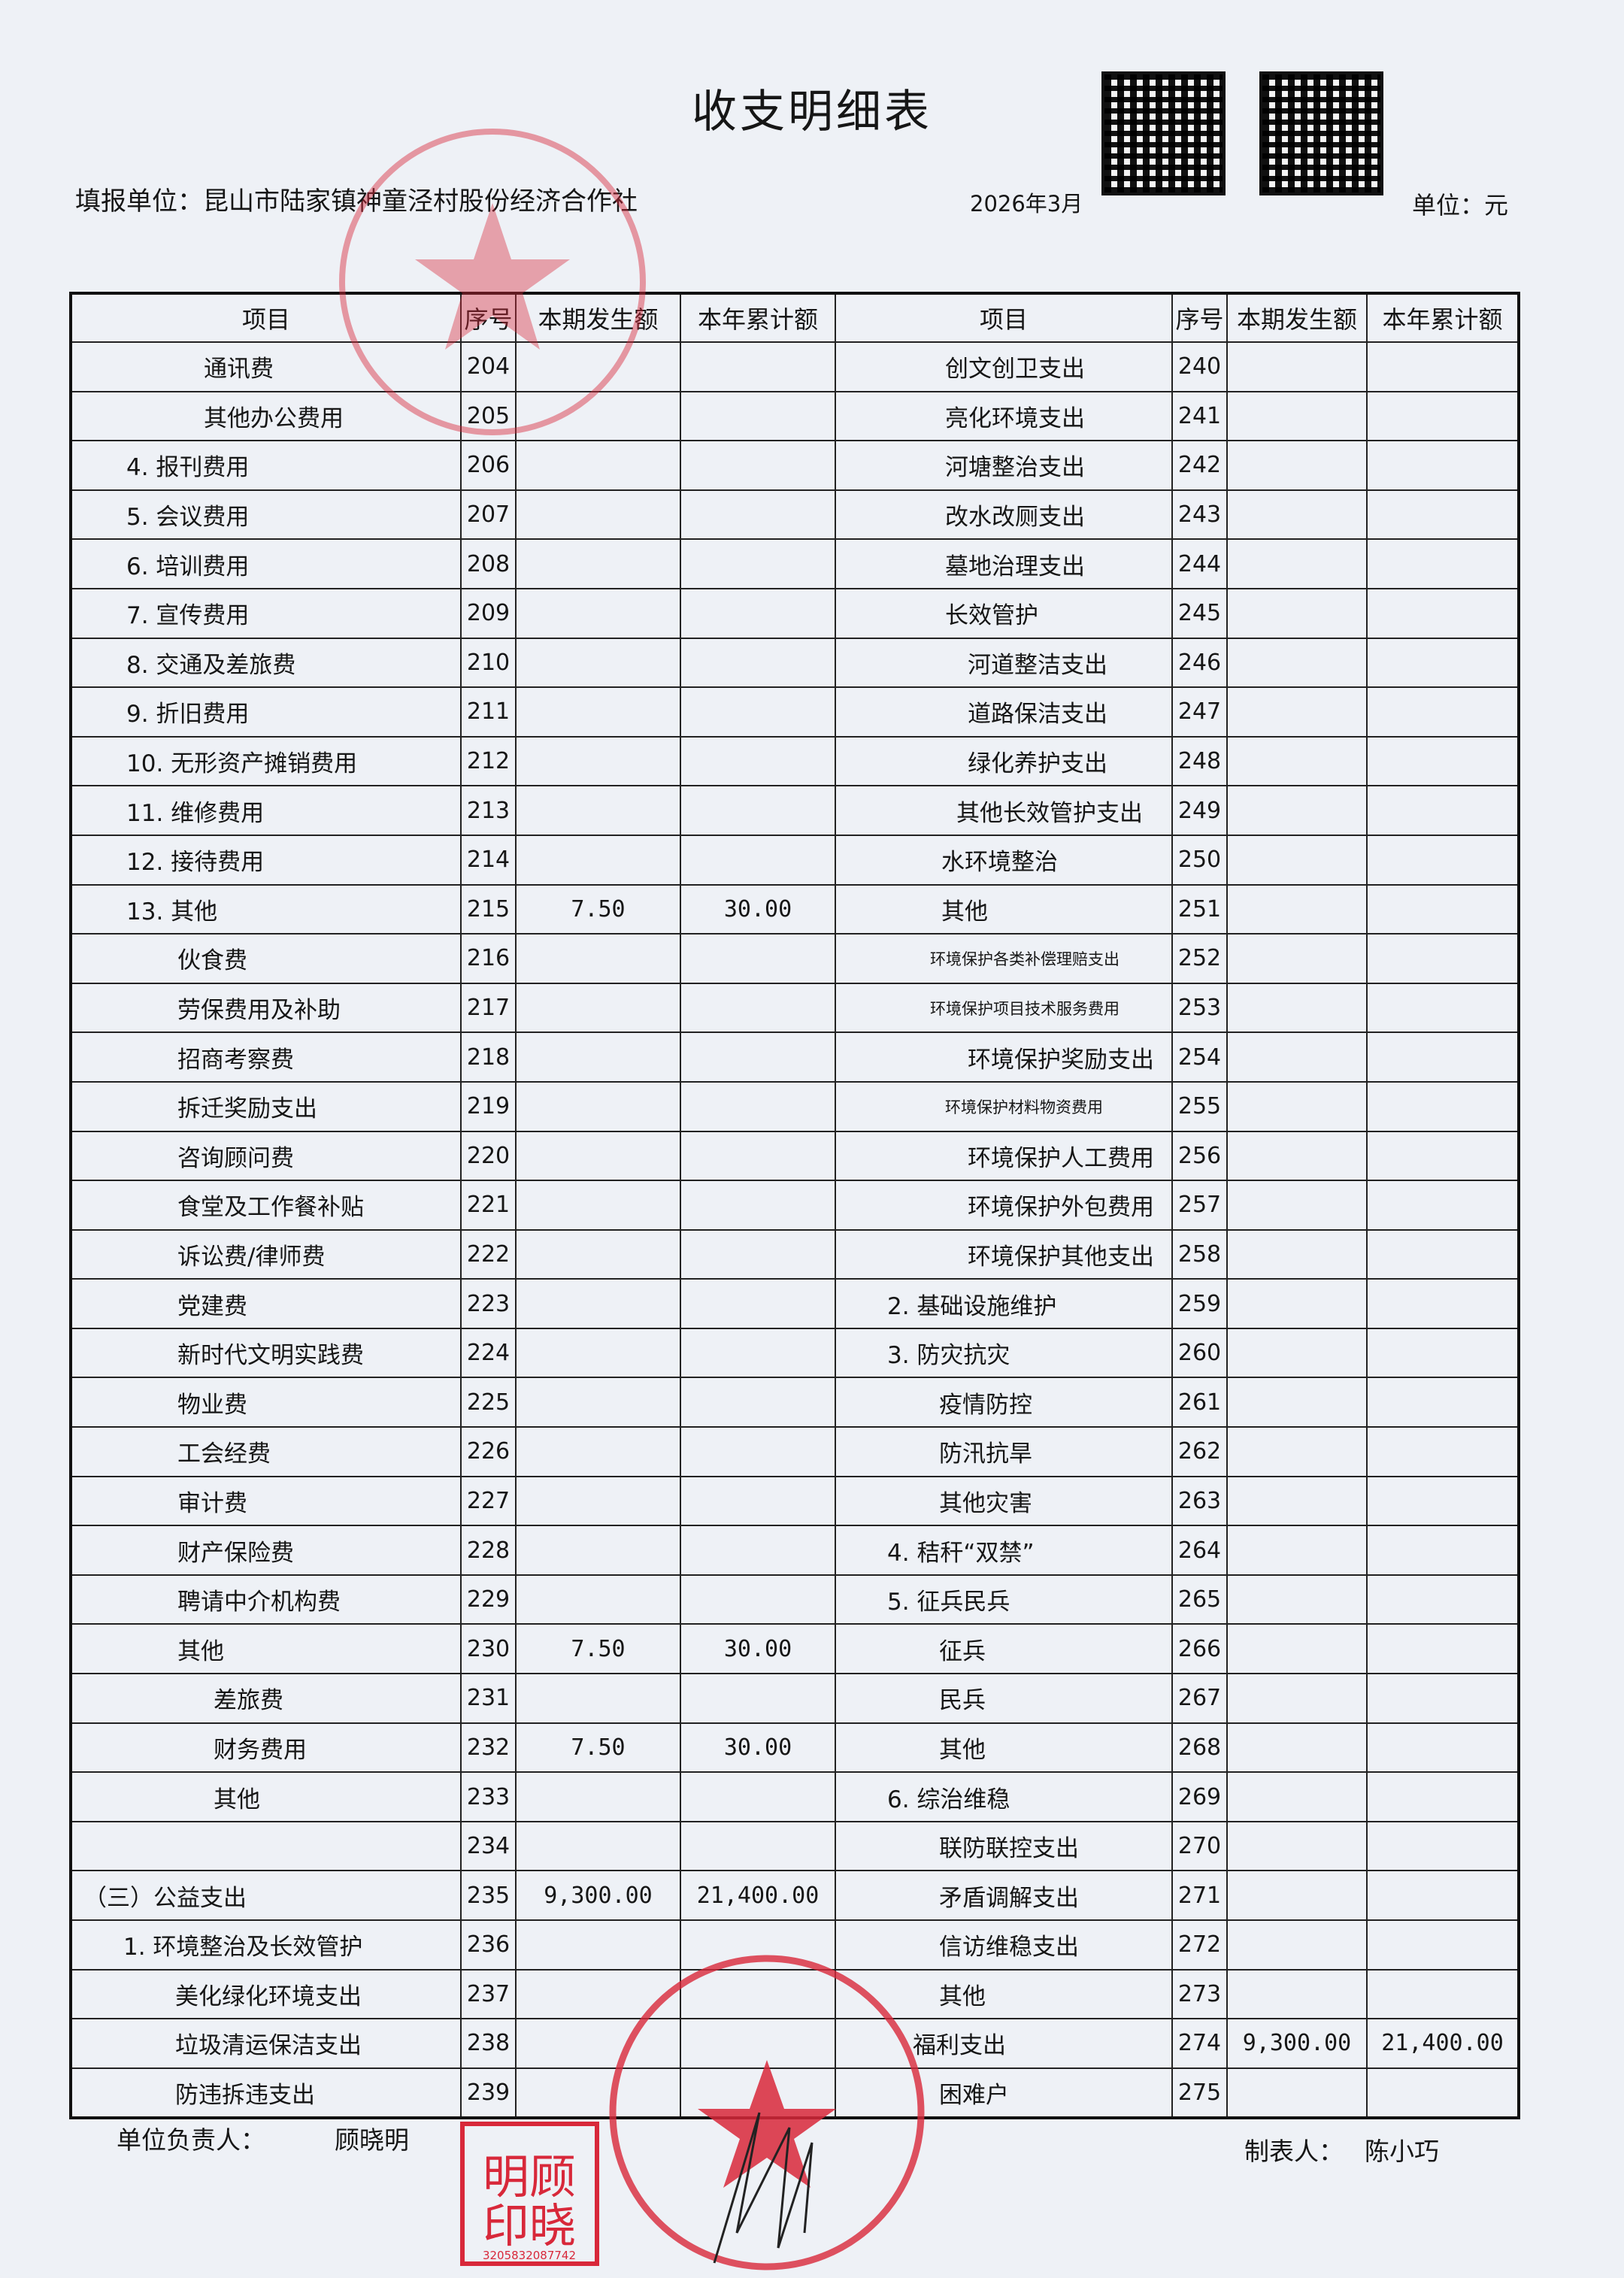 Image resolution: width=1624 pixels, height=2278 pixels. What do you see at coordinates (794, 1254) in the screenshot?
I see `table-row: 诉讼费/律师费 222 环境保护其他支出 258` at bounding box center [794, 1254].